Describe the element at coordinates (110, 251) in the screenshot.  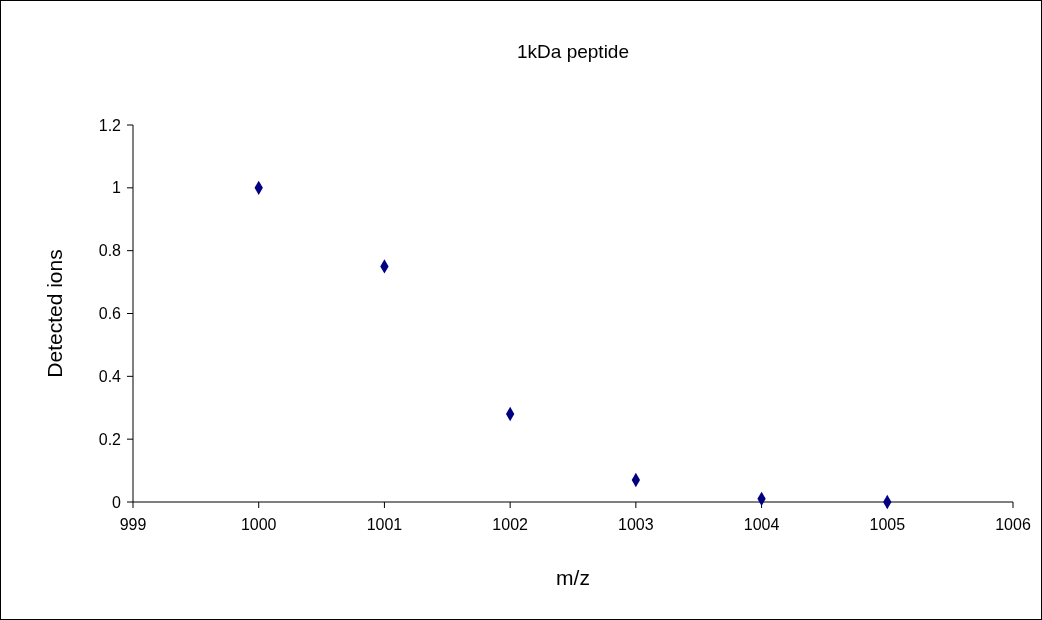
I see `y-tick-label: 0.8` at that location.